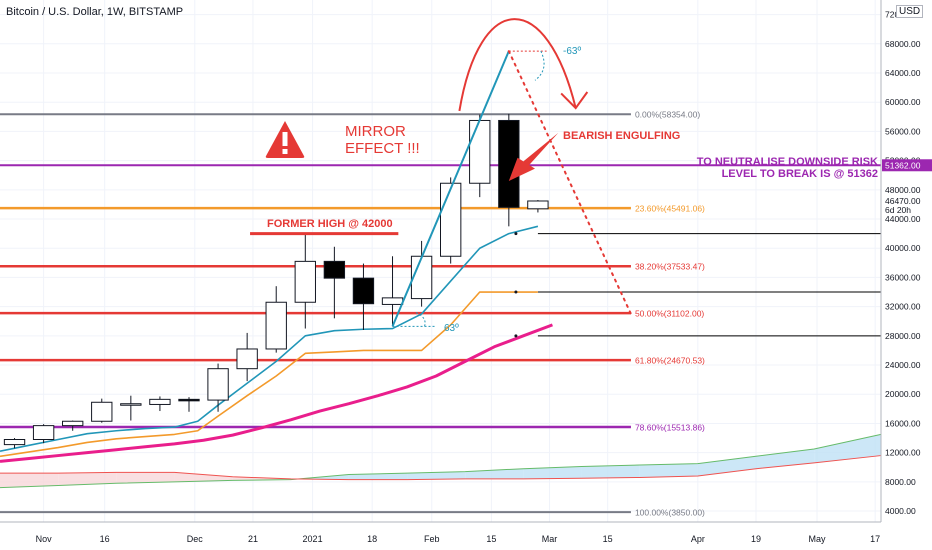  Describe the element at coordinates (903, 190) in the screenshot. I see `y-tick-label: 48000.00` at that location.